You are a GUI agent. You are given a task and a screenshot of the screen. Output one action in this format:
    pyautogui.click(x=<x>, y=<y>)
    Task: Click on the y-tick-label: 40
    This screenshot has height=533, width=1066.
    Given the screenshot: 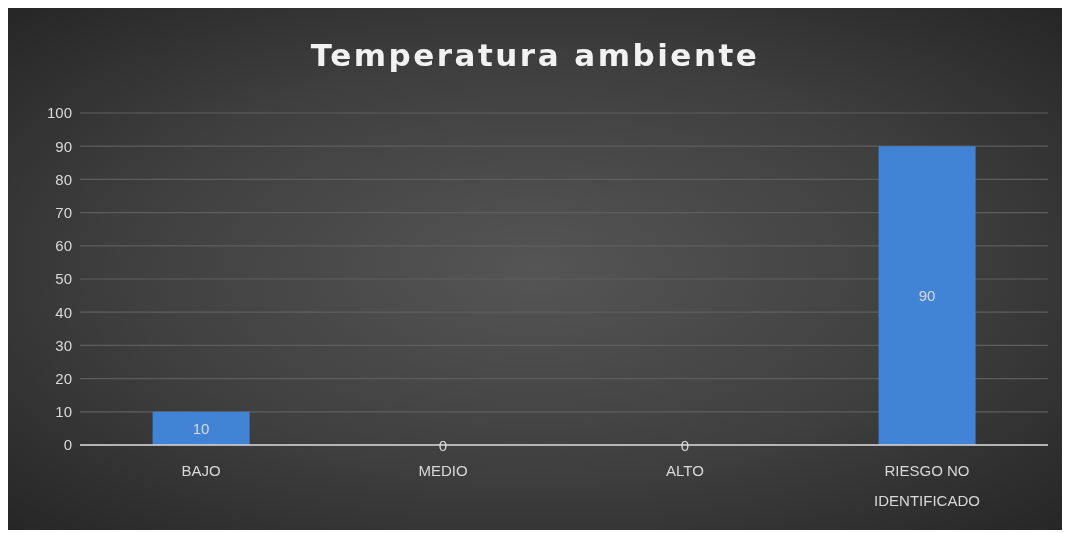 What is the action you would take?
    pyautogui.click(x=63, y=312)
    